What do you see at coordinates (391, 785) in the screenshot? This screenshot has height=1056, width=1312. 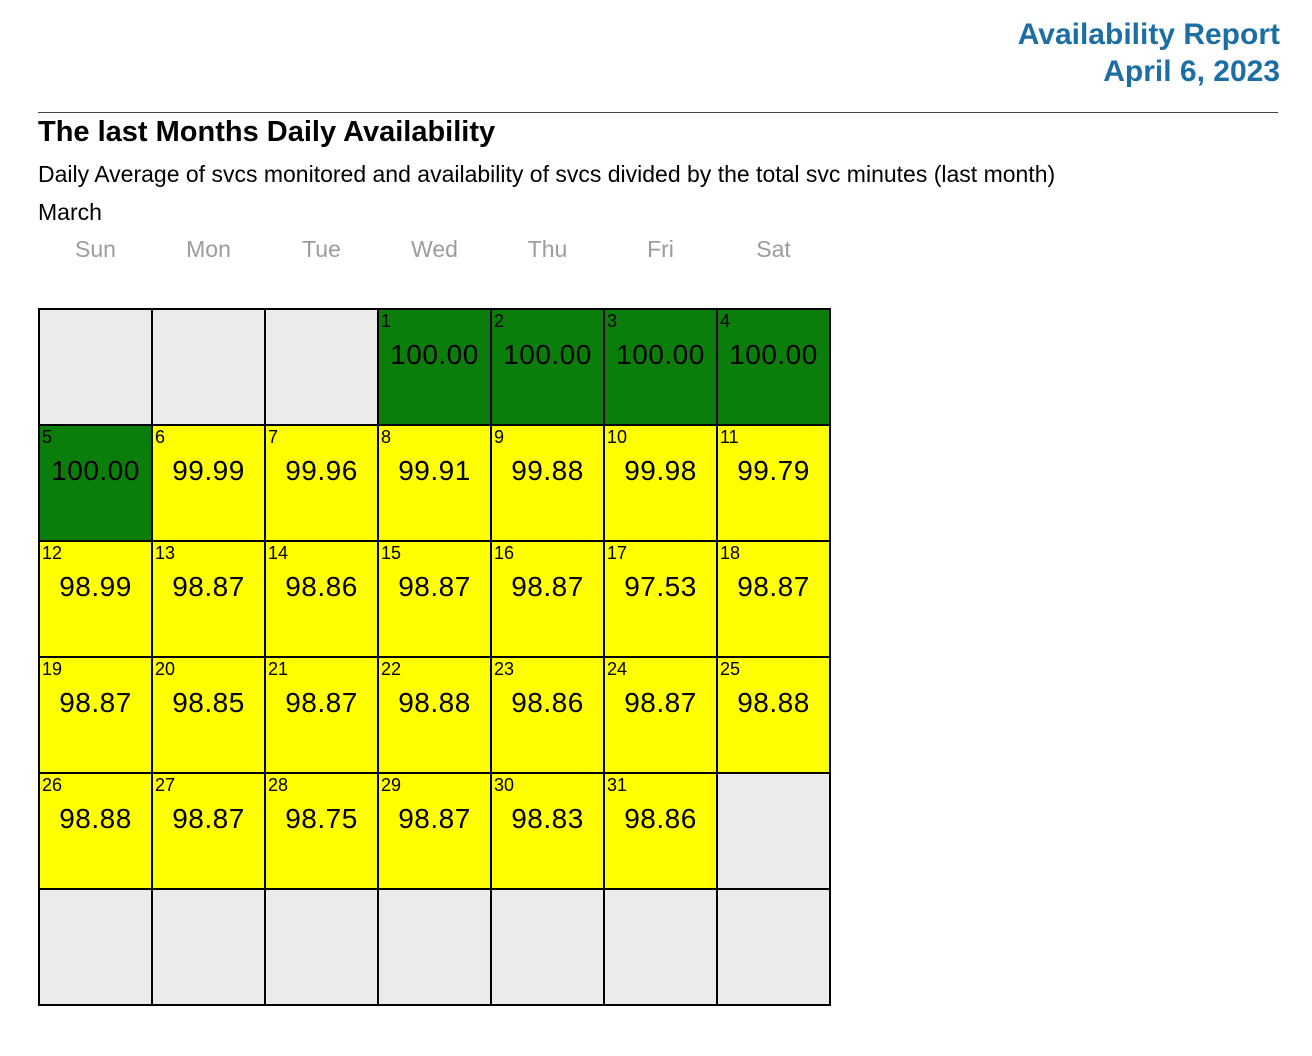 I see `day-number: 29` at bounding box center [391, 785].